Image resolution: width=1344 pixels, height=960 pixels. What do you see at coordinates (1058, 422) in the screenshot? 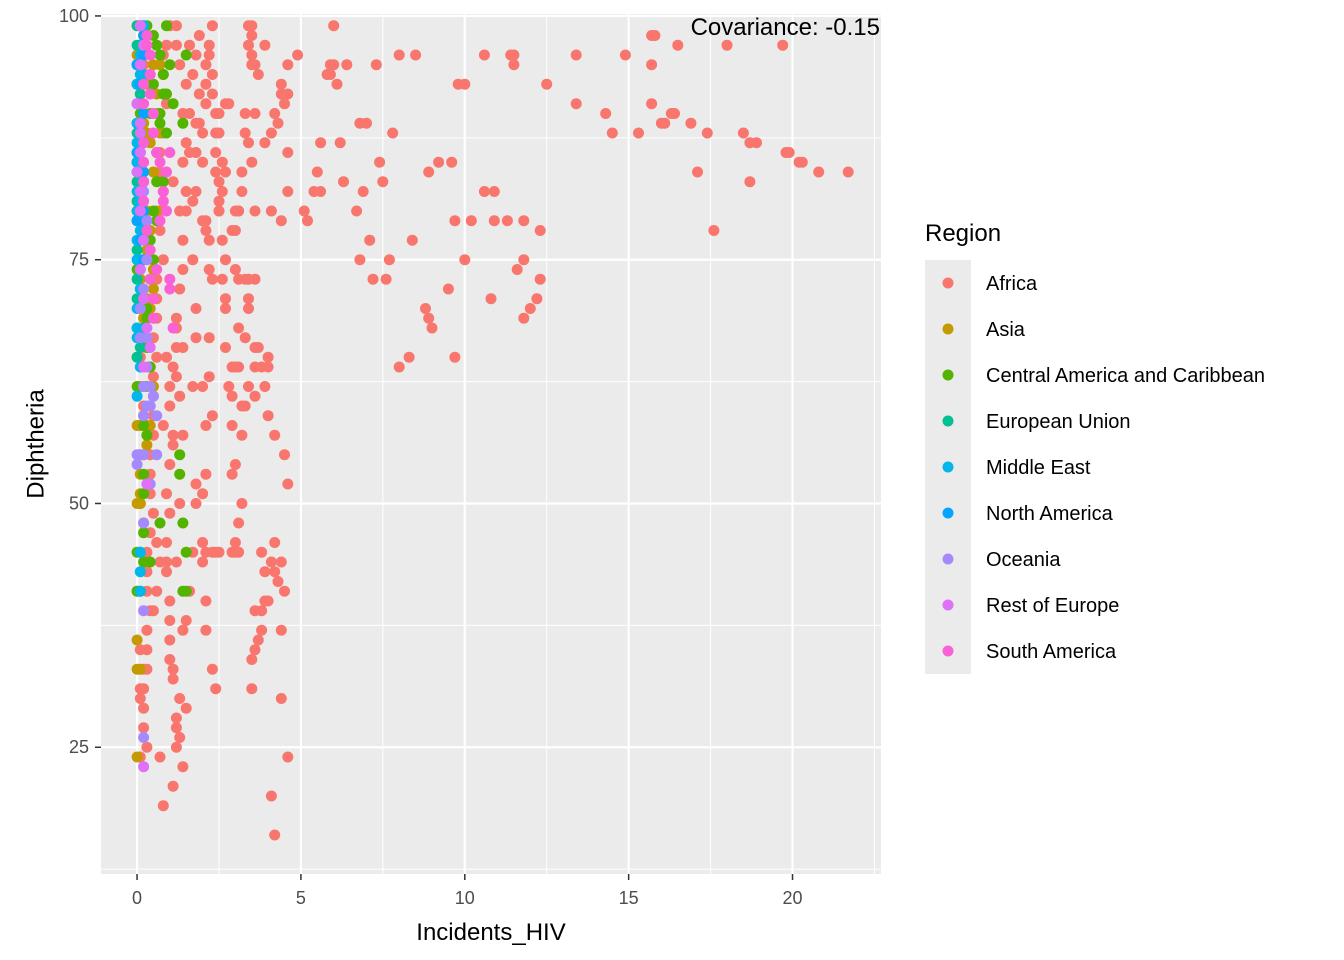
I see `legend-label: European Union` at bounding box center [1058, 422].